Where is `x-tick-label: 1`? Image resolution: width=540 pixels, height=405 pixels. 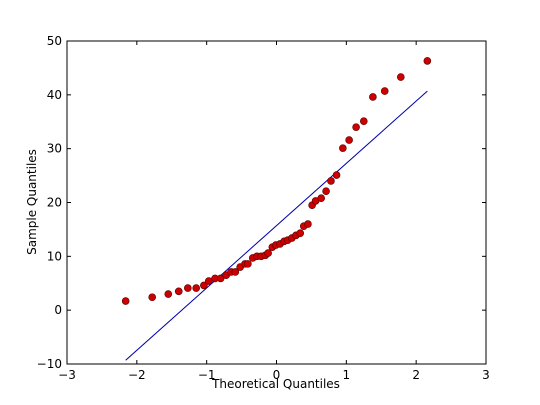 x-tick-label: 1 is located at coordinates (347, 375).